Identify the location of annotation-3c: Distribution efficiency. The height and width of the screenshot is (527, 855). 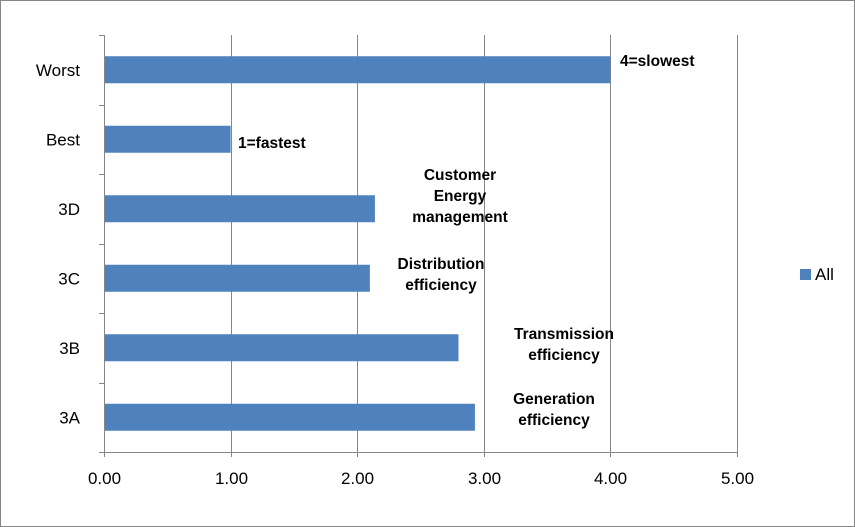
(441, 275).